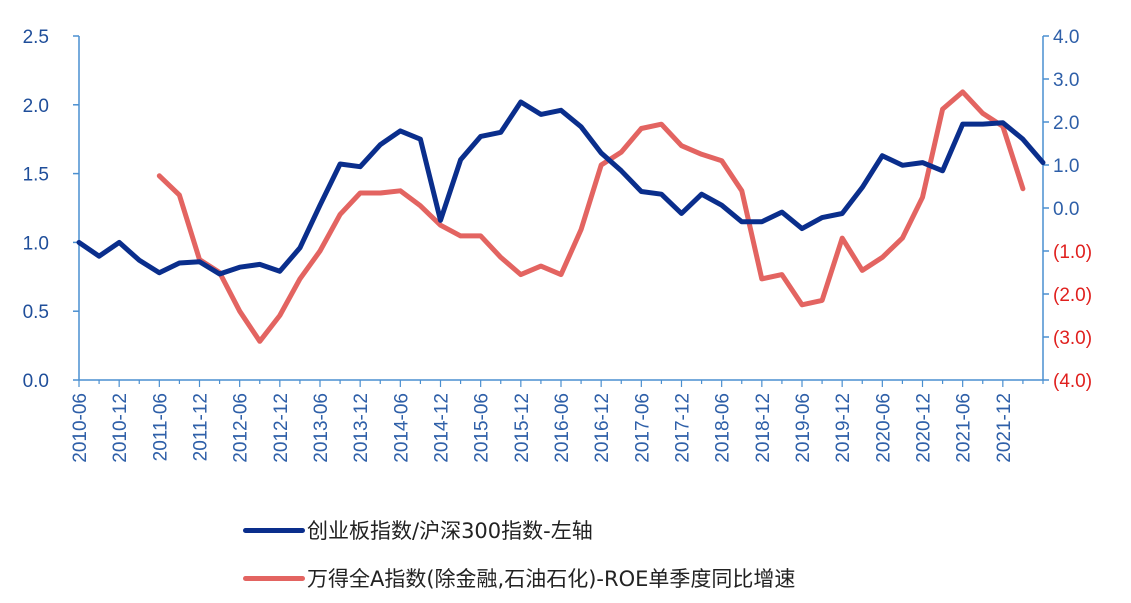 This screenshot has height=603, width=1131. What do you see at coordinates (602, 428) in the screenshot?
I see `x-tick-label: 2016-12` at bounding box center [602, 428].